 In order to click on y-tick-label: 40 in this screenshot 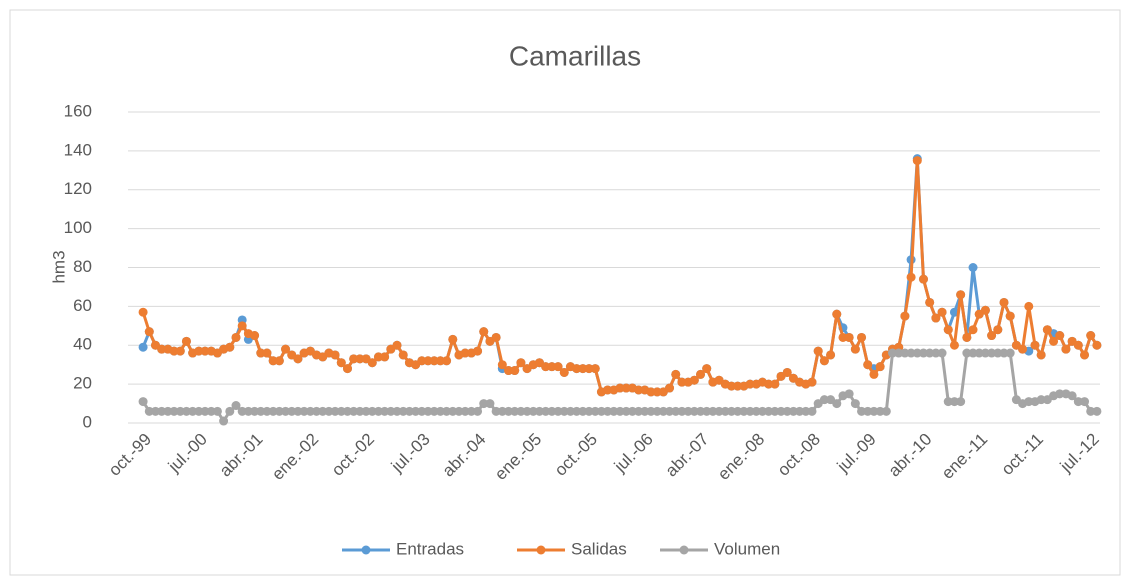, I will do `click(82, 344)`.